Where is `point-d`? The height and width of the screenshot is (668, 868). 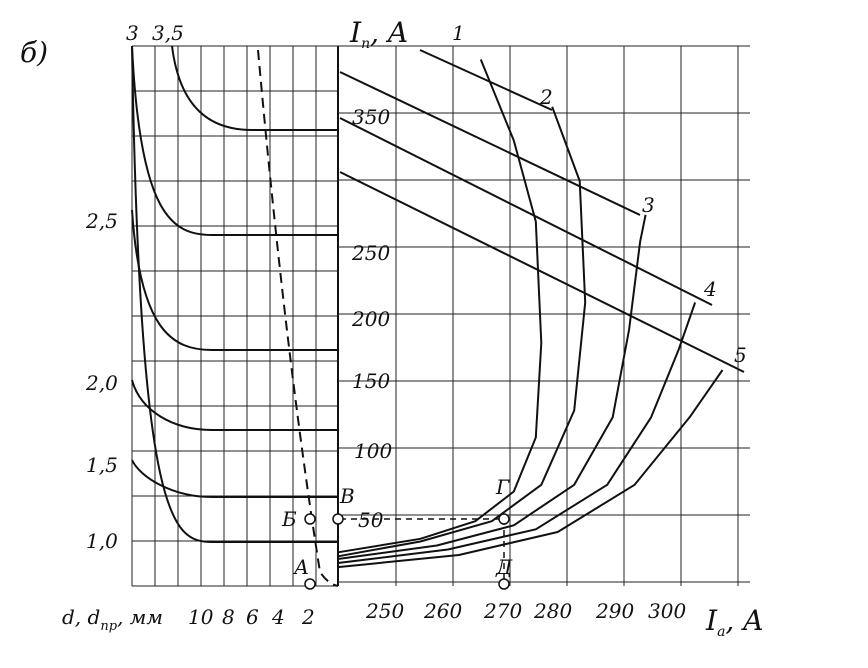
point-d is located at coordinates (504, 584).